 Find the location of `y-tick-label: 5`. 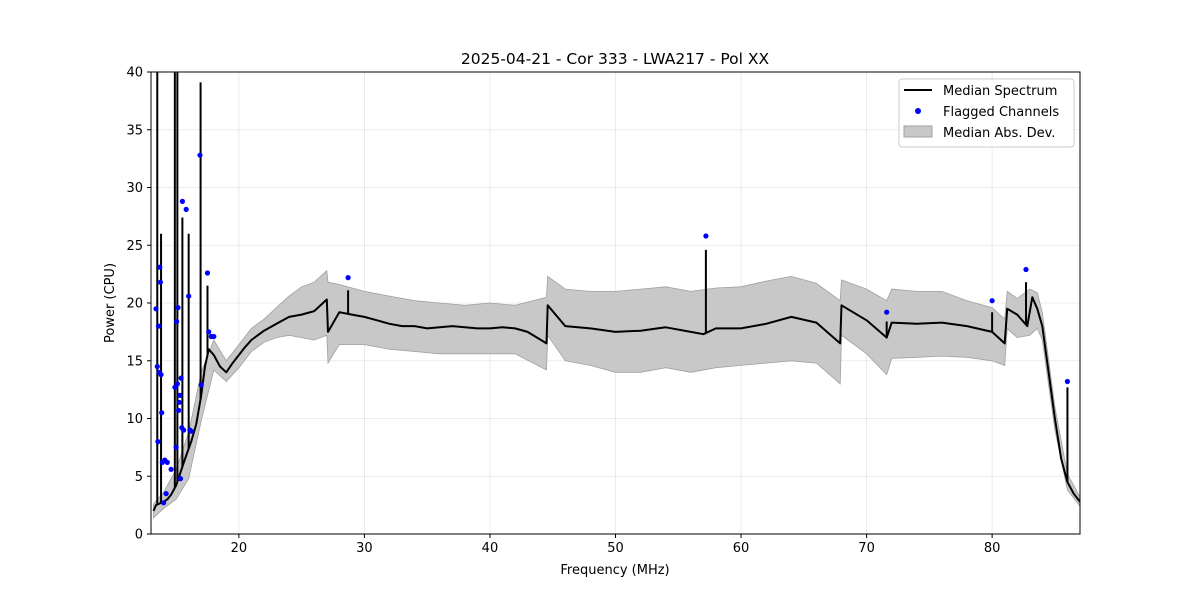

y-tick-label: 5 is located at coordinates (139, 477).